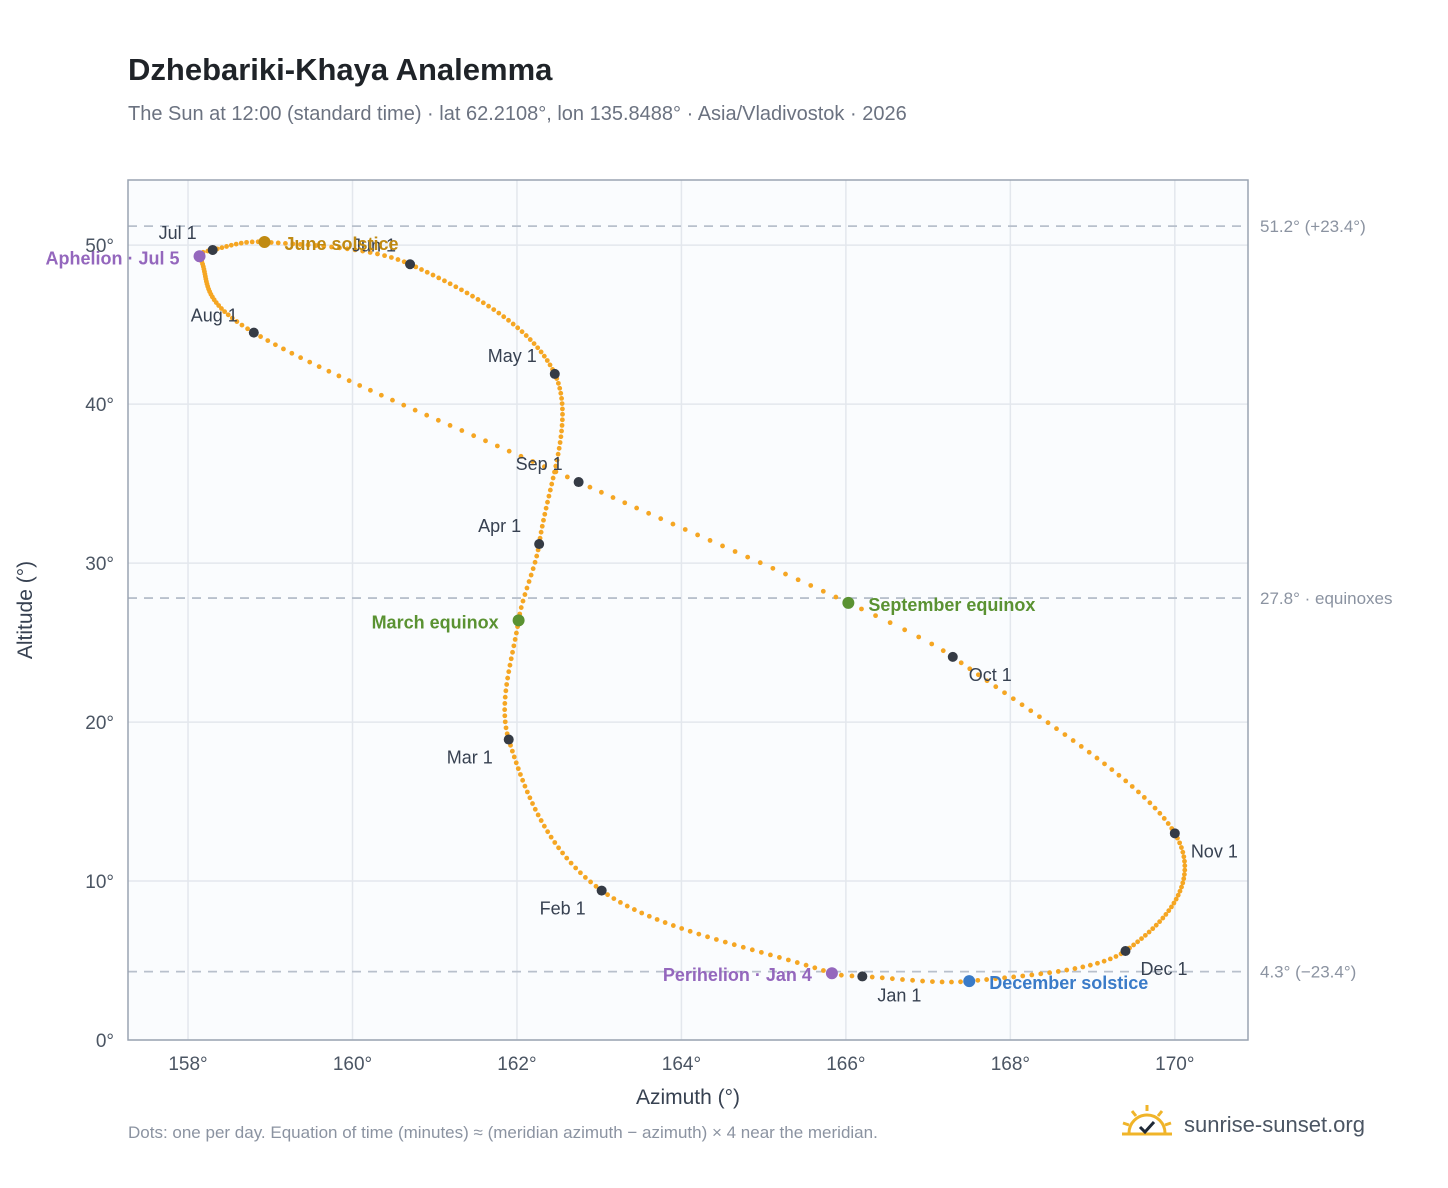 This screenshot has height=1188, width=1448. I want to click on y-tick-label: 0°, so click(105, 1041).